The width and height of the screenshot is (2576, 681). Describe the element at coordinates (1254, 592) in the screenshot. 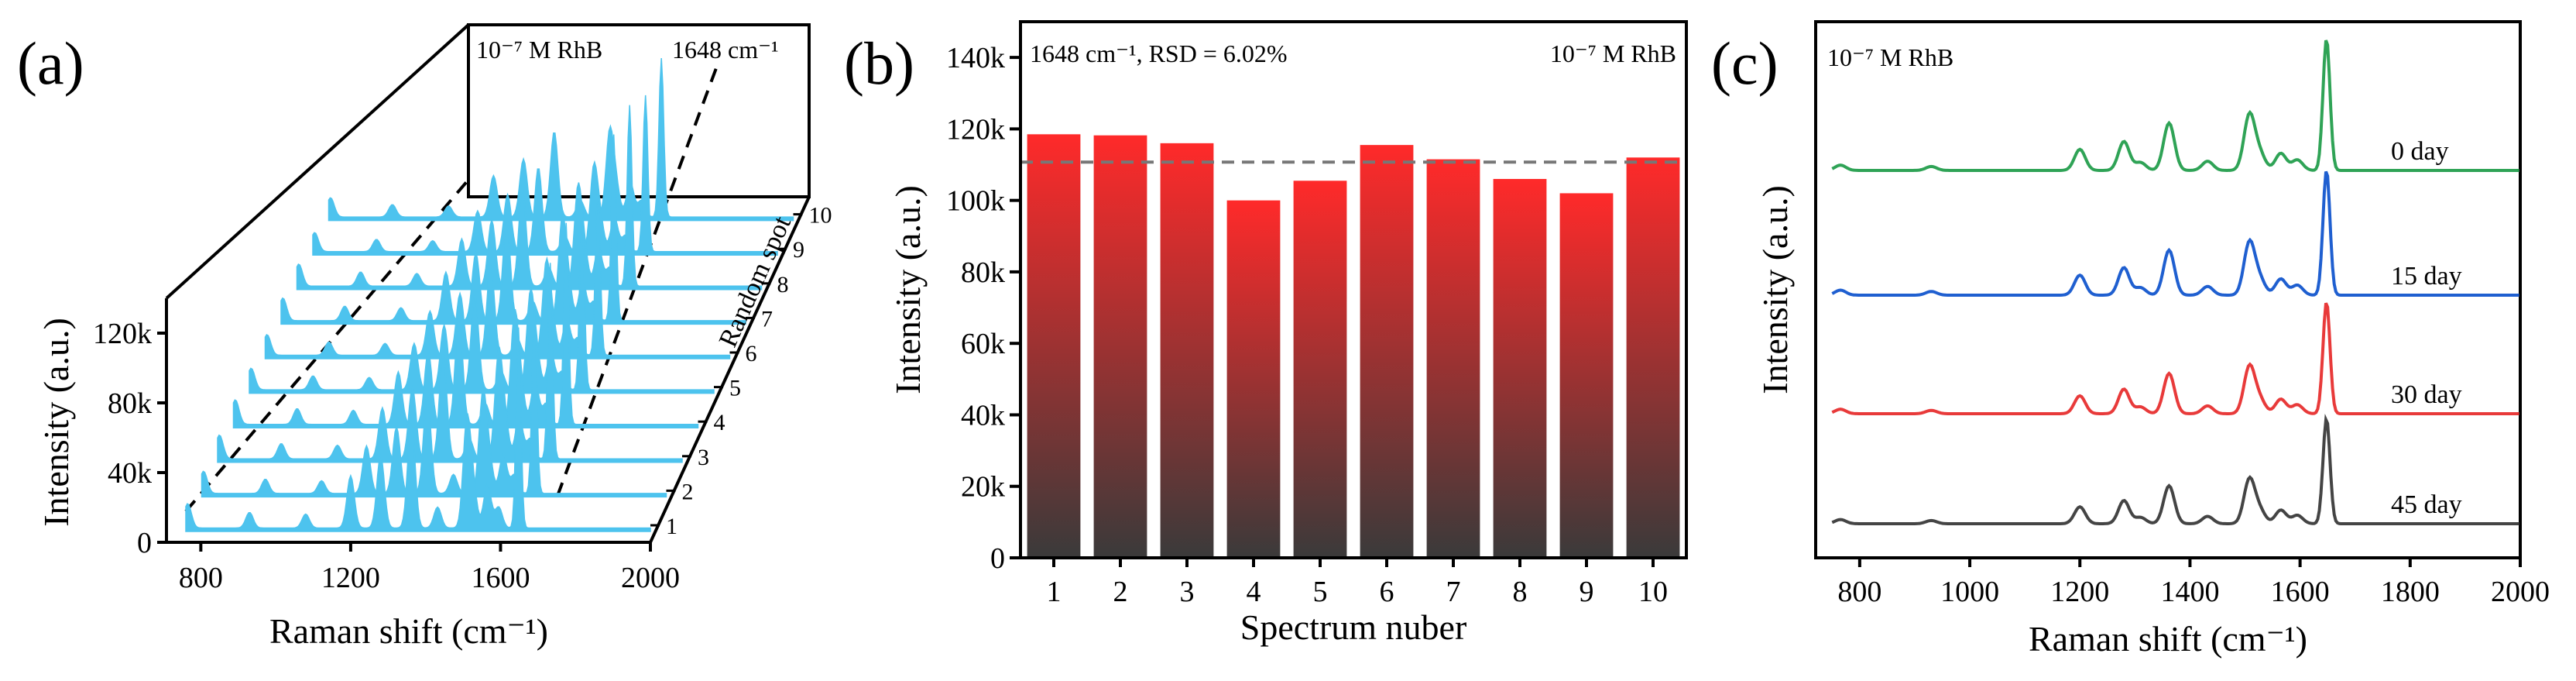

I see `b-xtick-label: 4` at that location.